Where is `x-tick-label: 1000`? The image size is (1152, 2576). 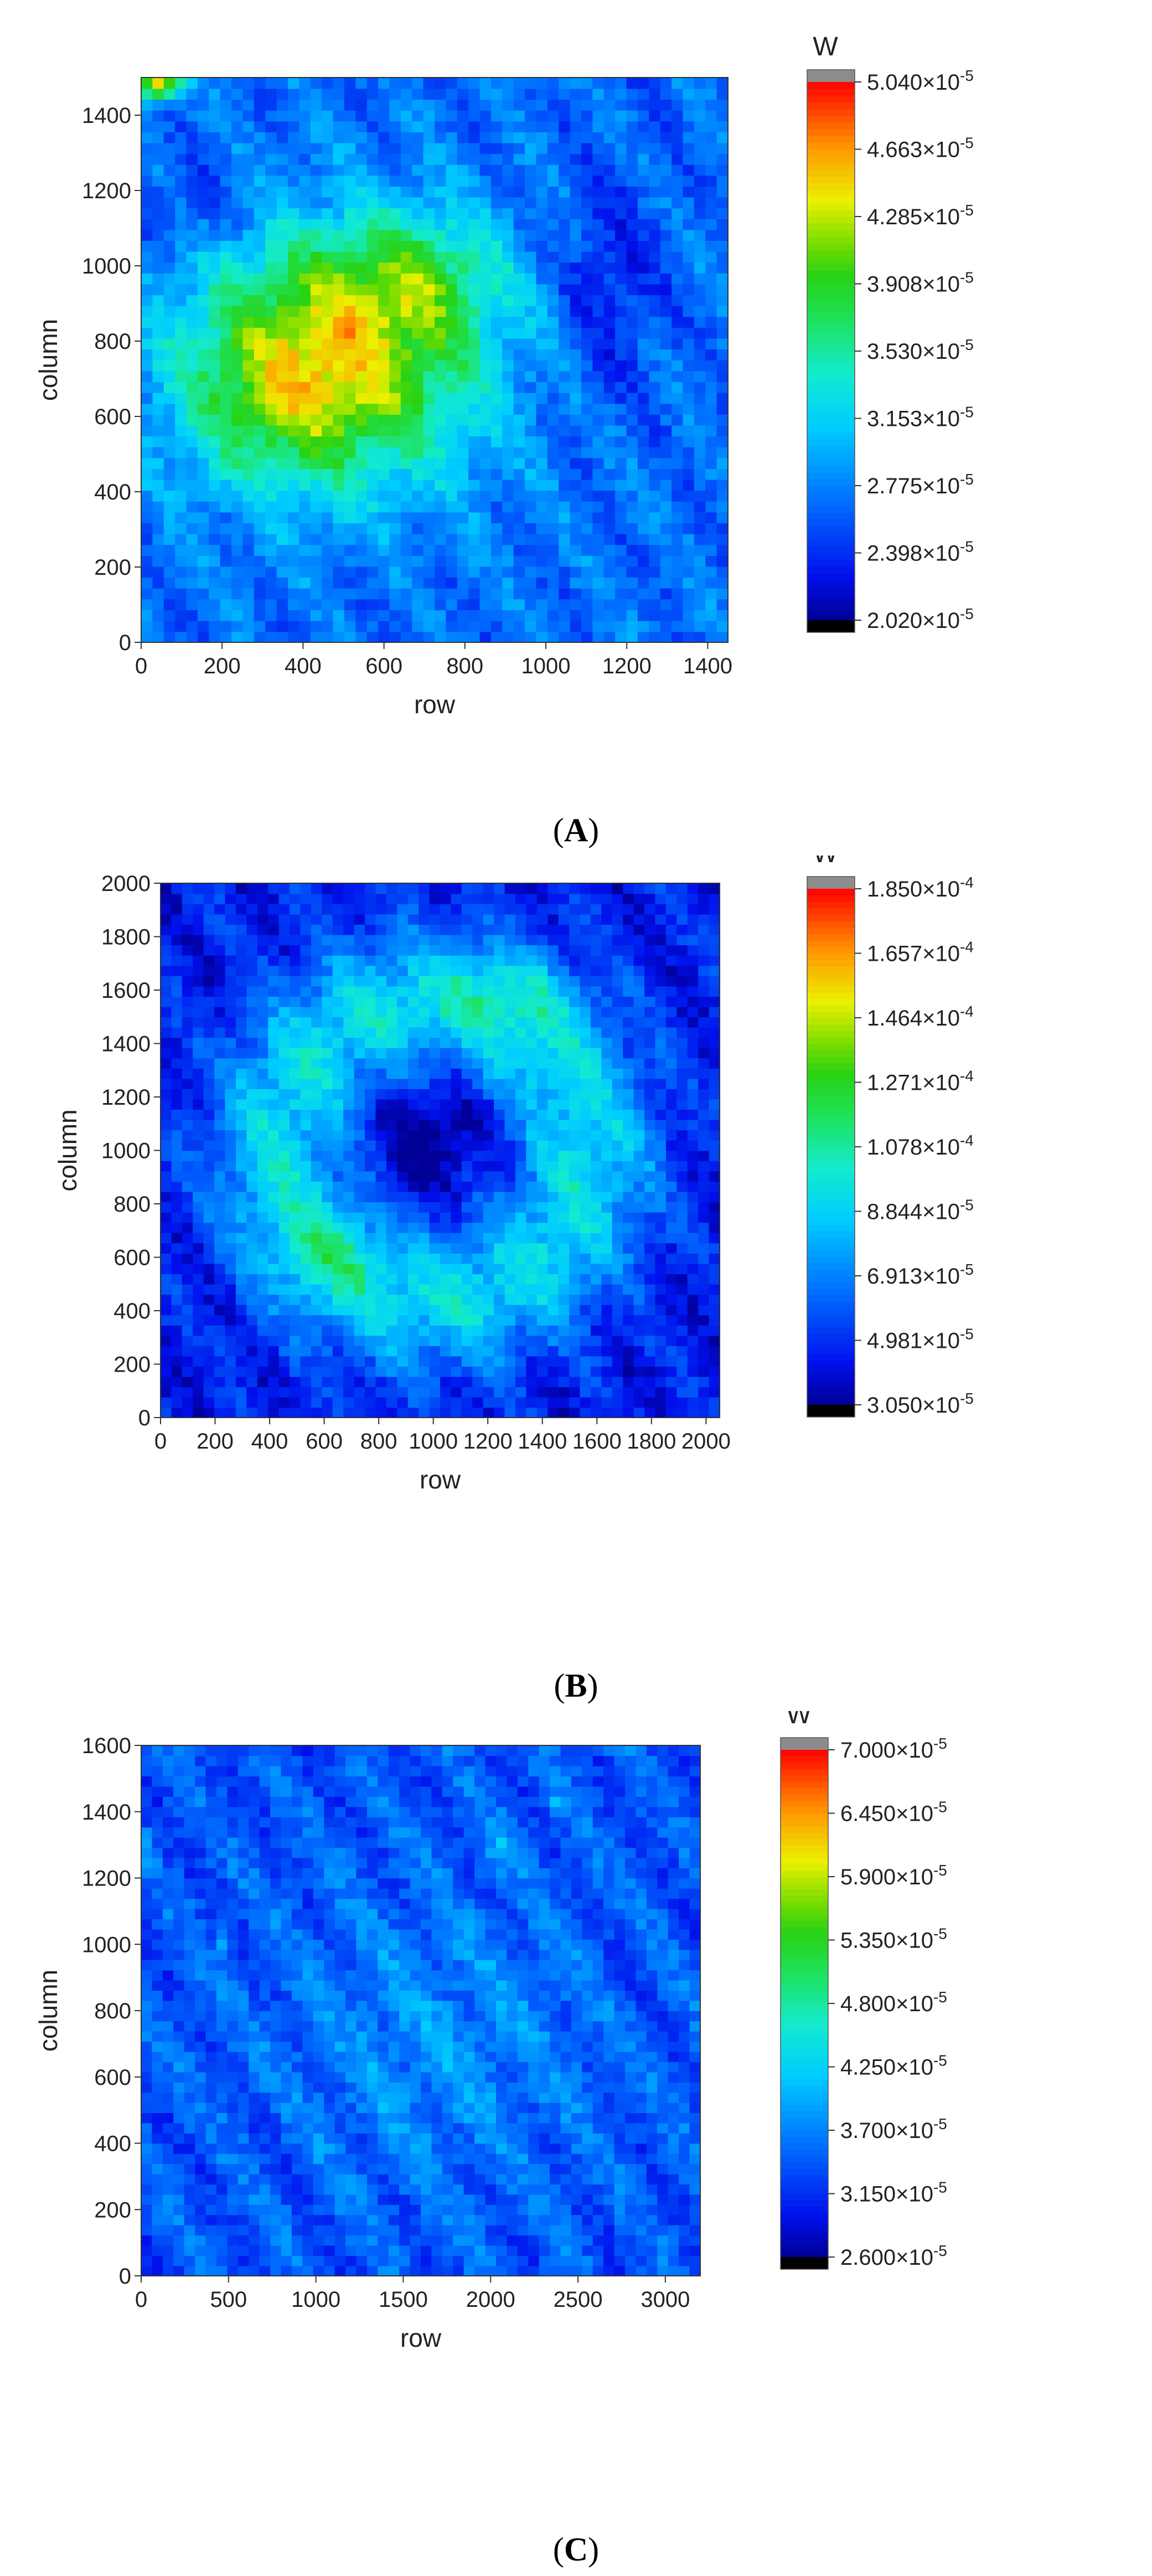 x-tick-label: 1000 is located at coordinates (546, 666).